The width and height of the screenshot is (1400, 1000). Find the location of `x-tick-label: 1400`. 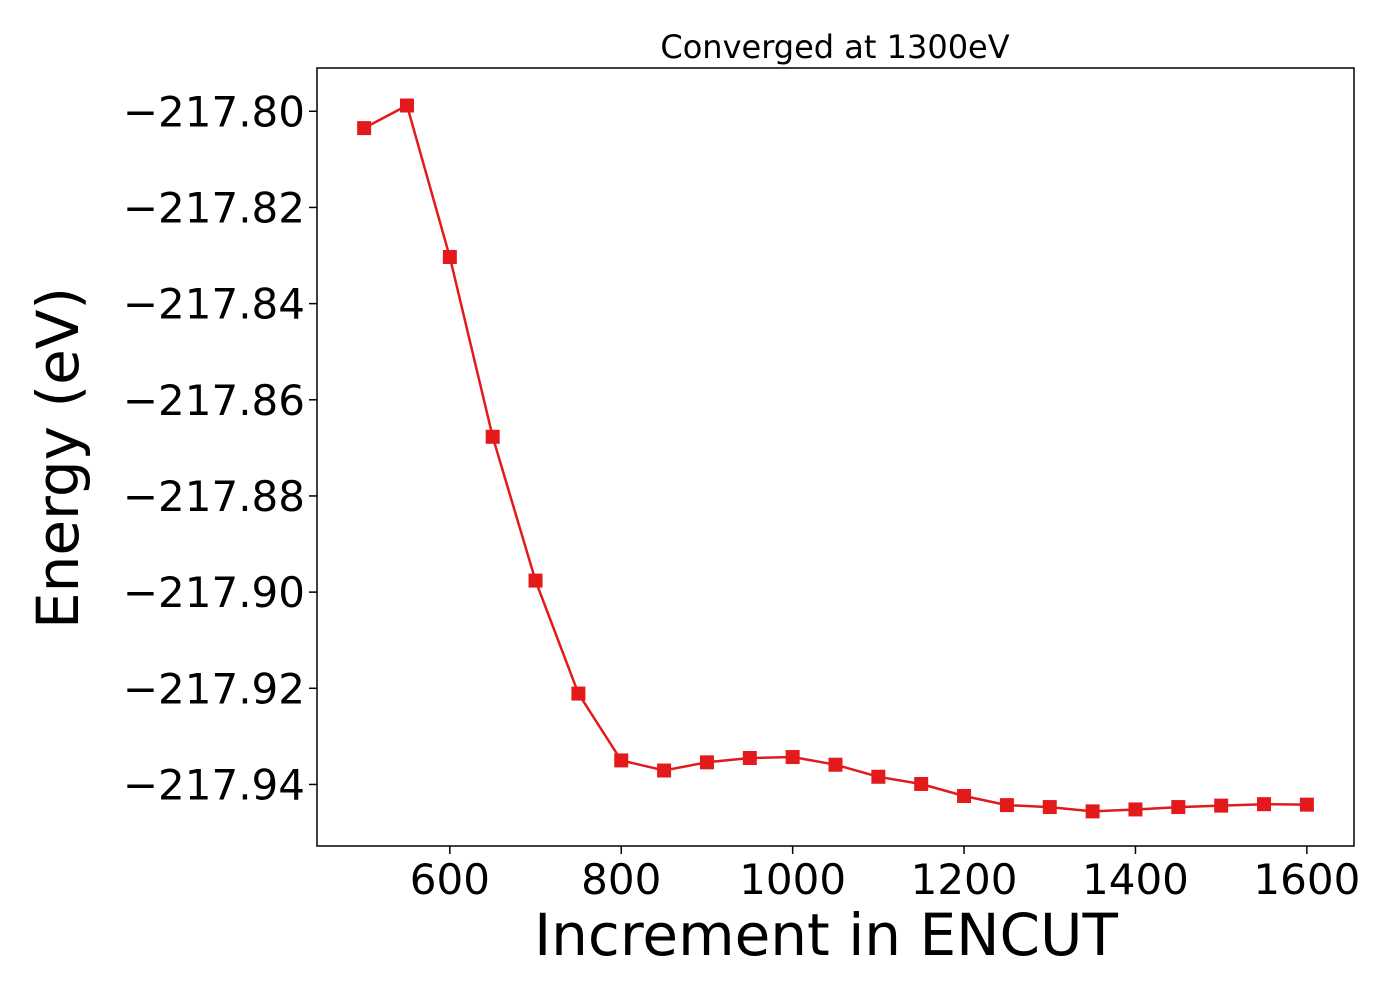

x-tick-label: 1400 is located at coordinates (1135, 879).